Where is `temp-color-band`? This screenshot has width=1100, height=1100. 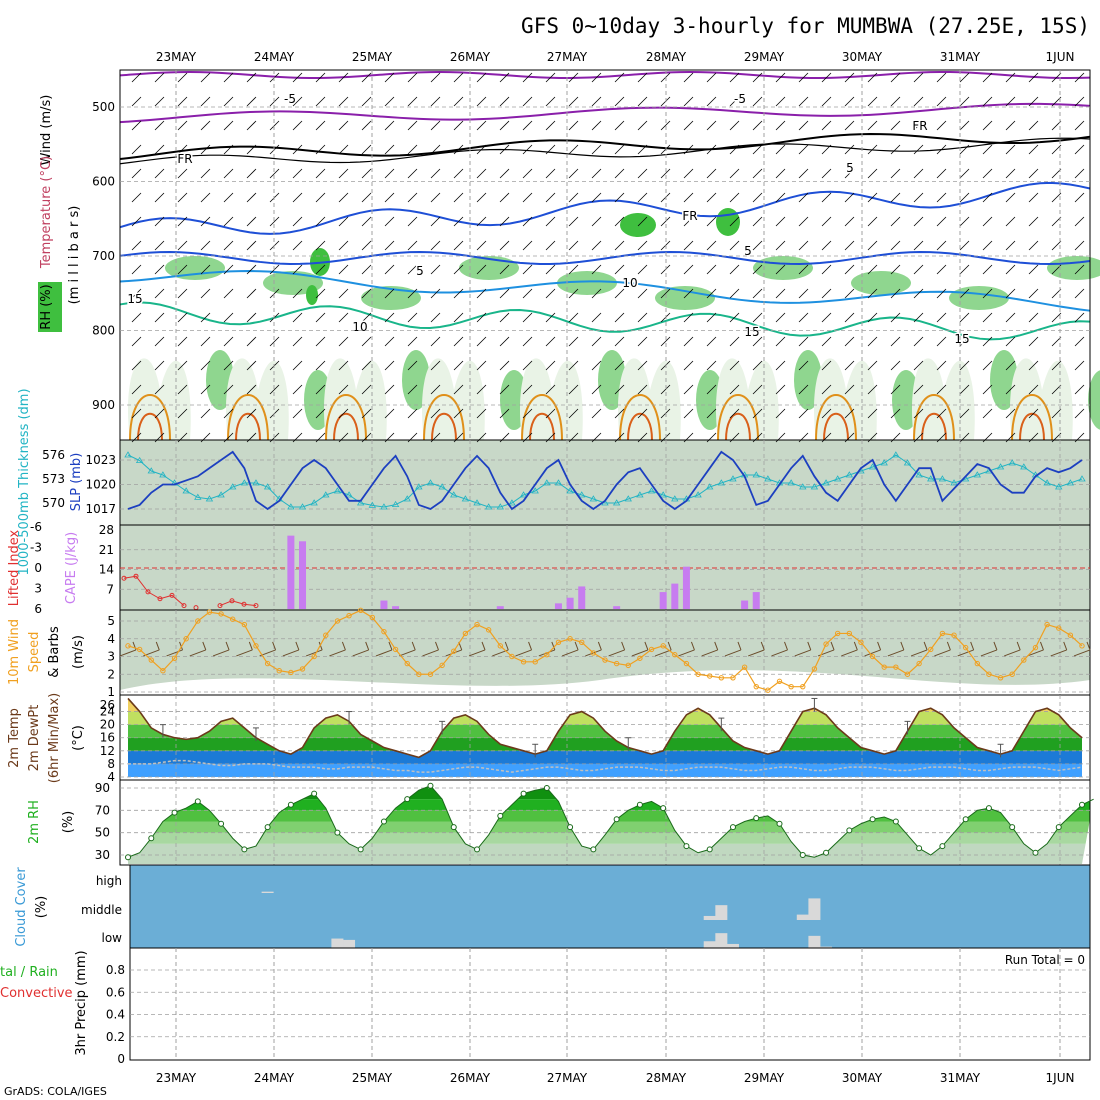
temp-color-band is located at coordinates (605, 744).